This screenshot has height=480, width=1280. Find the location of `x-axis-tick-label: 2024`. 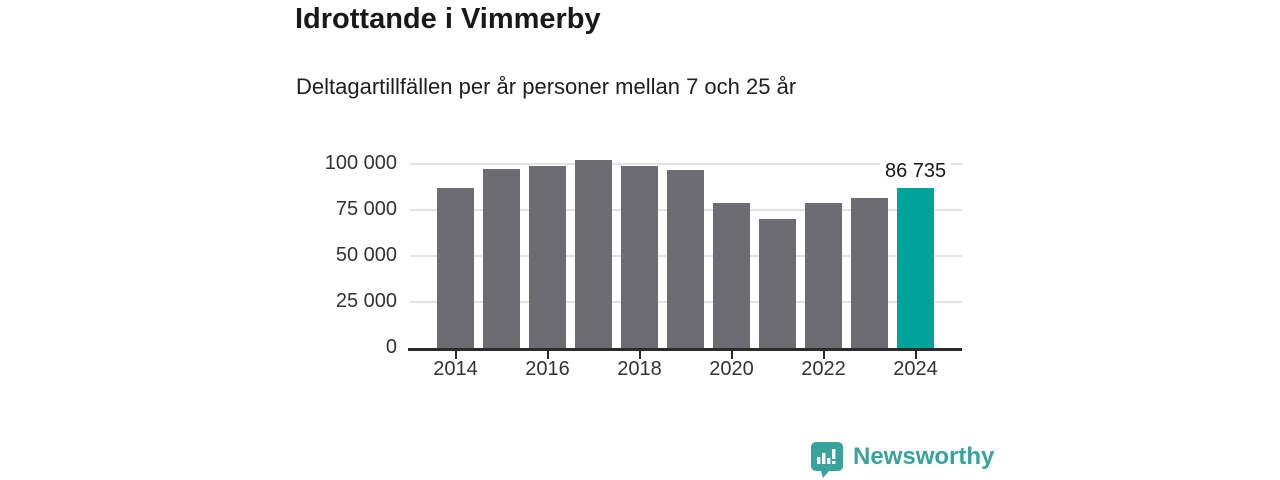

x-axis-tick-label: 2024 is located at coordinates (915, 369).